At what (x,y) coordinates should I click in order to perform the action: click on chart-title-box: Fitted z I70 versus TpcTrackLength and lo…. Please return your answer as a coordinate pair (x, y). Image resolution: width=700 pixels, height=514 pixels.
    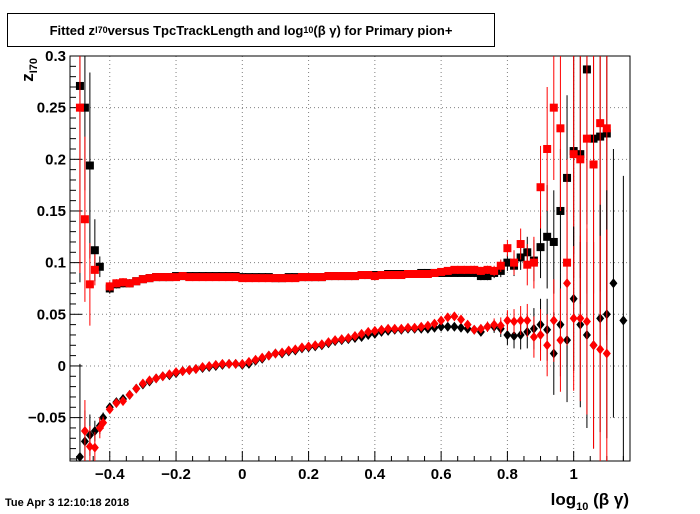
    Looking at the image, I should click on (251, 30).